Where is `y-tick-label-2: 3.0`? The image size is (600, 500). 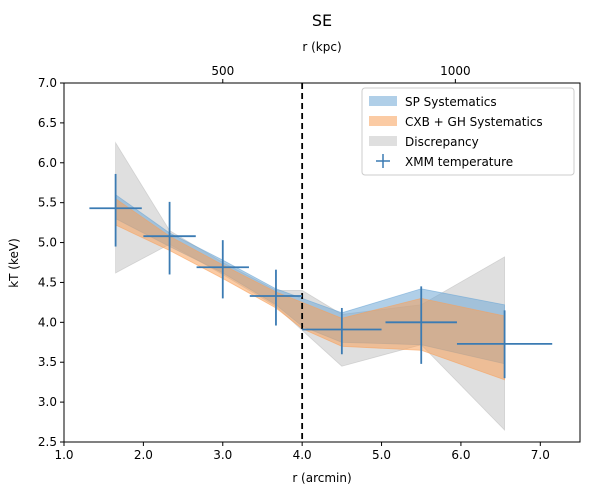 y-tick-label-2: 3.0 is located at coordinates (47, 402).